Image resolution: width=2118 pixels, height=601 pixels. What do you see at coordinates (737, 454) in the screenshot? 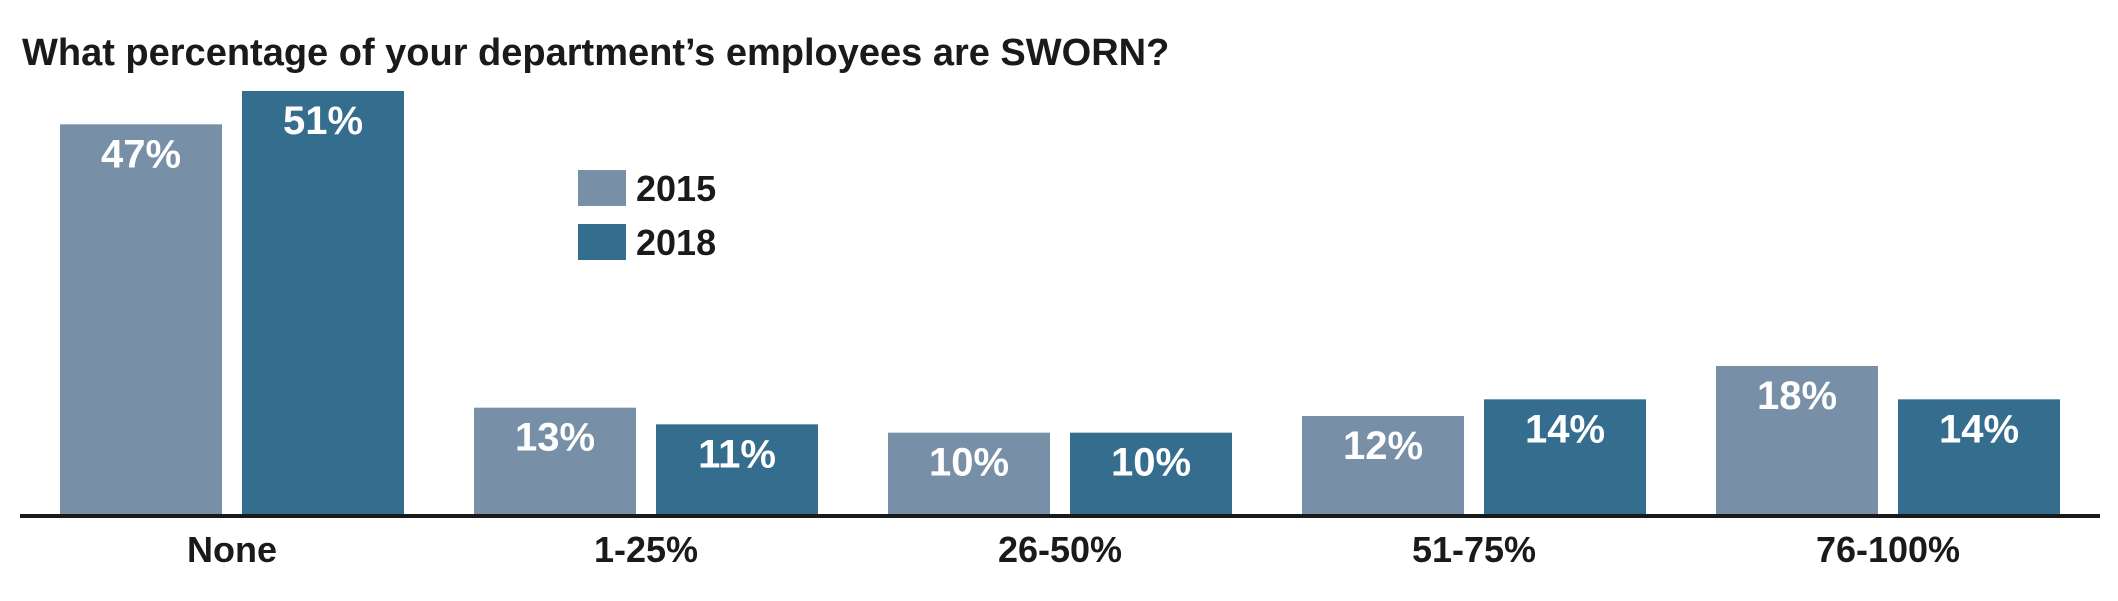
I see `data-label-2018-1: 11%` at bounding box center [737, 454].